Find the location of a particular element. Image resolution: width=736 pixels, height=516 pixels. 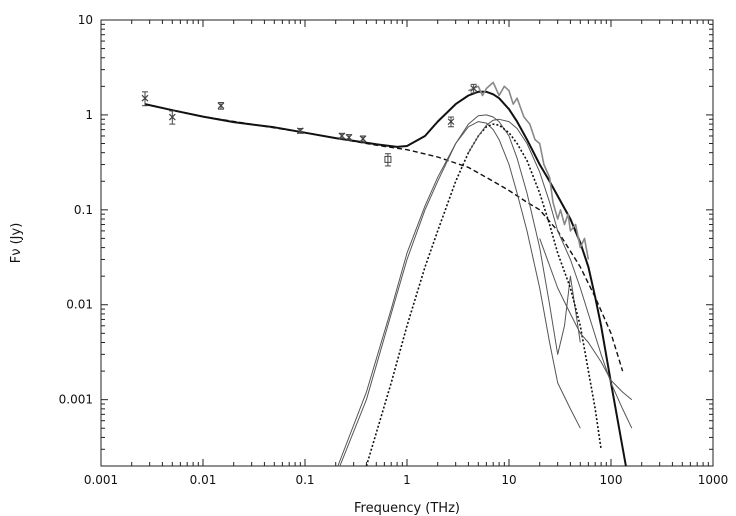

x-tick-label: 100 is located at coordinates (611, 480).